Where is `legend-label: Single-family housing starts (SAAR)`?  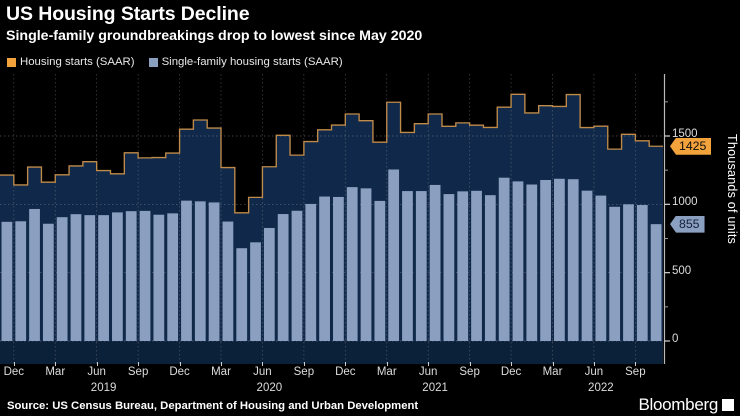 legend-label: Single-family housing starts (SAAR) is located at coordinates (252, 62).